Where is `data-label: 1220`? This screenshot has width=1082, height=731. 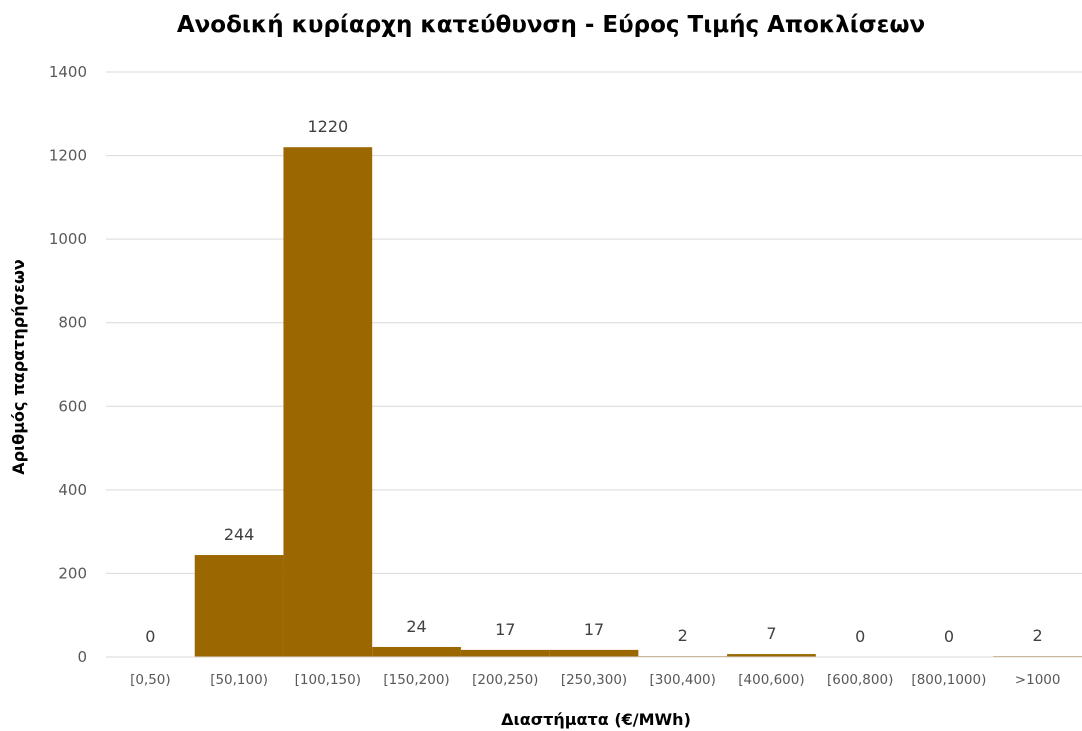 data-label: 1220 is located at coordinates (327, 126).